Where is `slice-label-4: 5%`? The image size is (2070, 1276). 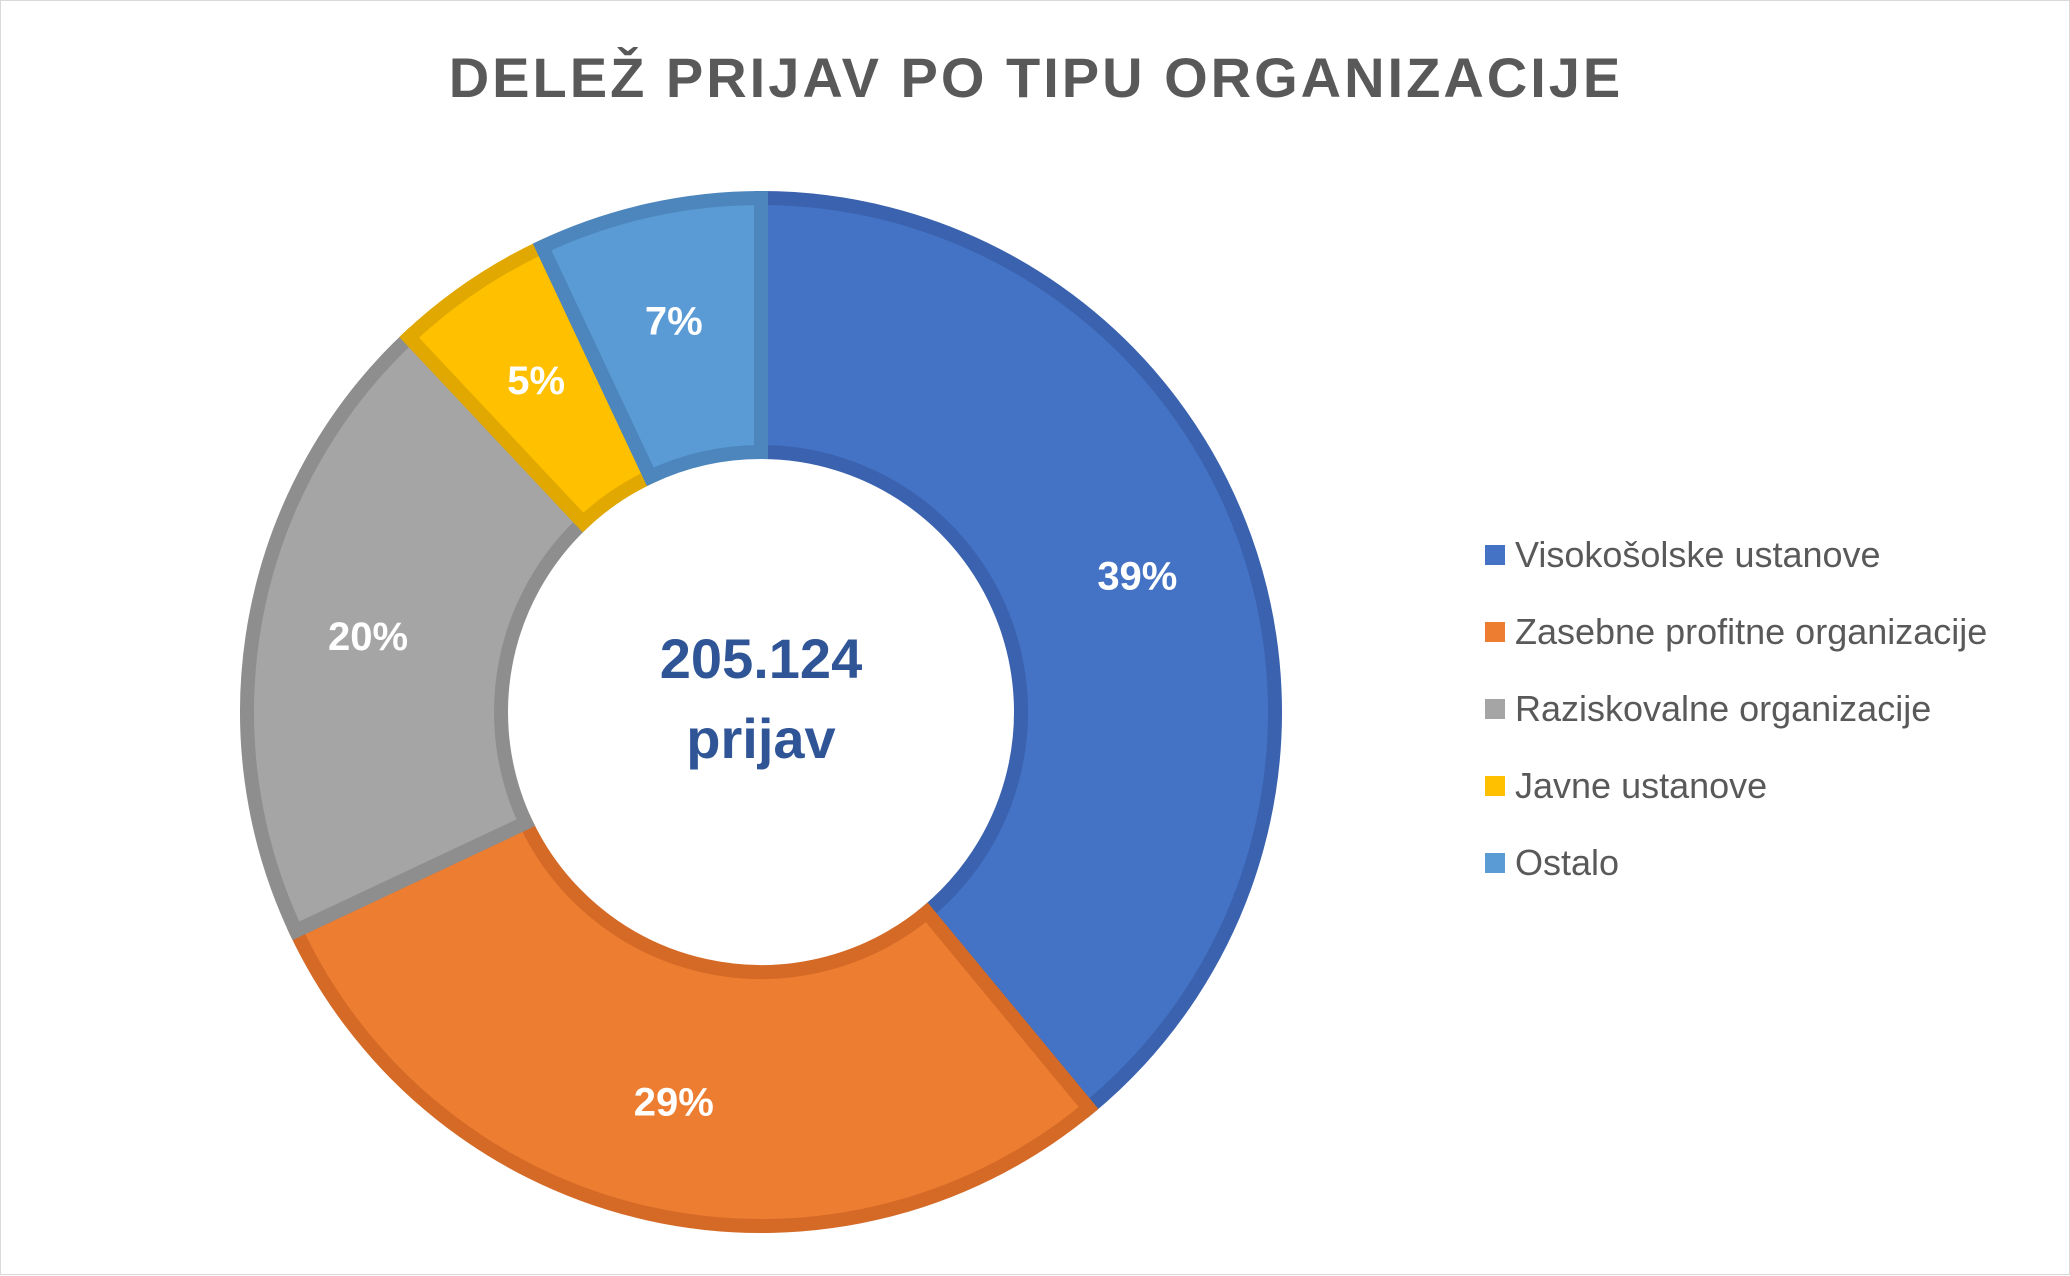 slice-label-4: 5% is located at coordinates (536, 381).